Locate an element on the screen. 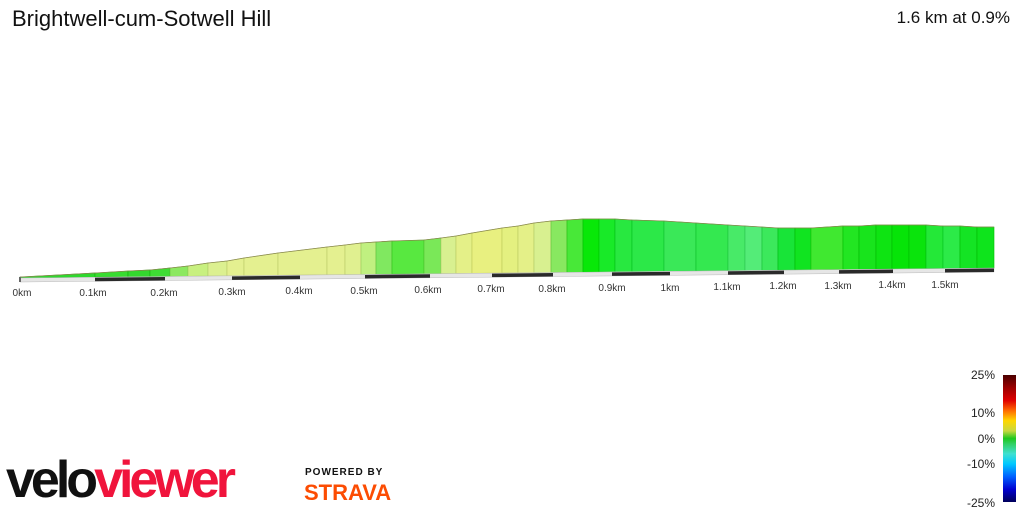 This screenshot has height=512, width=1024. profile-outline is located at coordinates (506, 248).